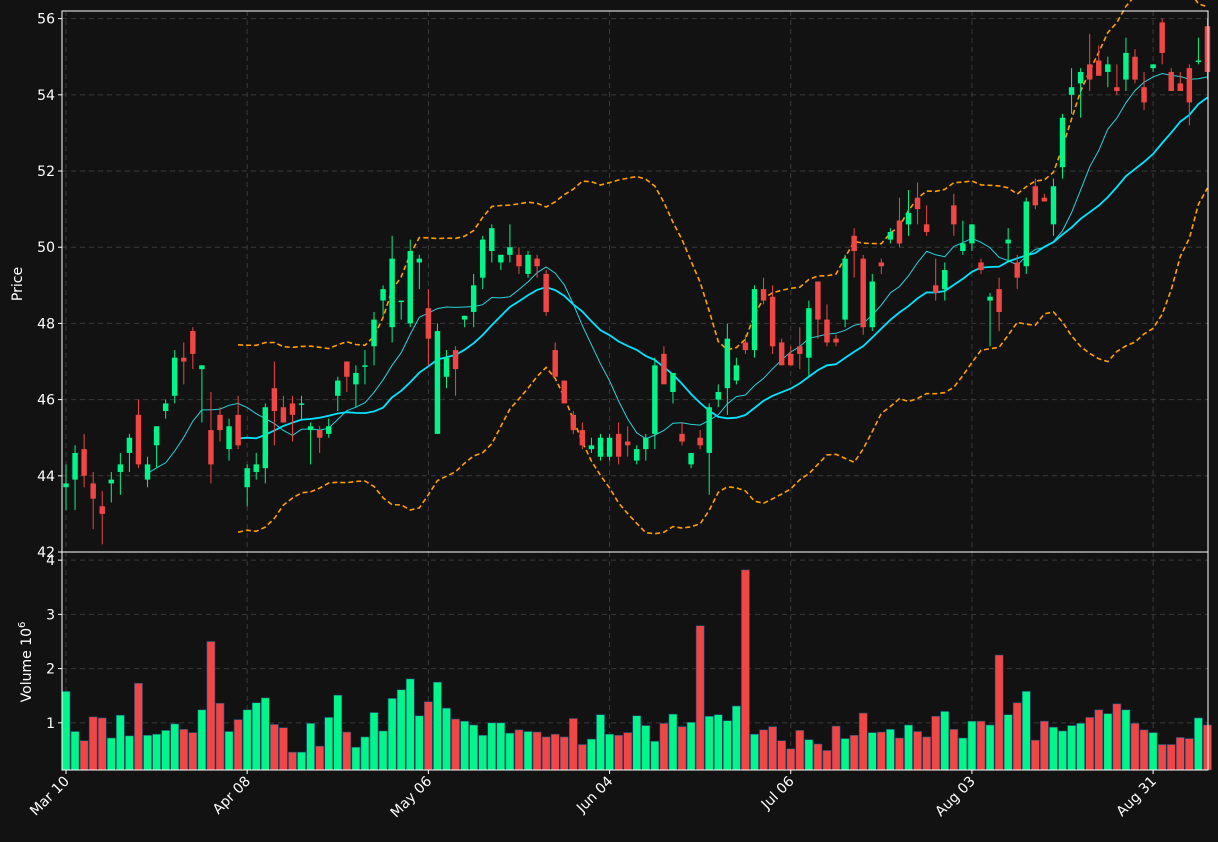  I want to click on volume-axis-label: Volume 106, so click(26, 662).